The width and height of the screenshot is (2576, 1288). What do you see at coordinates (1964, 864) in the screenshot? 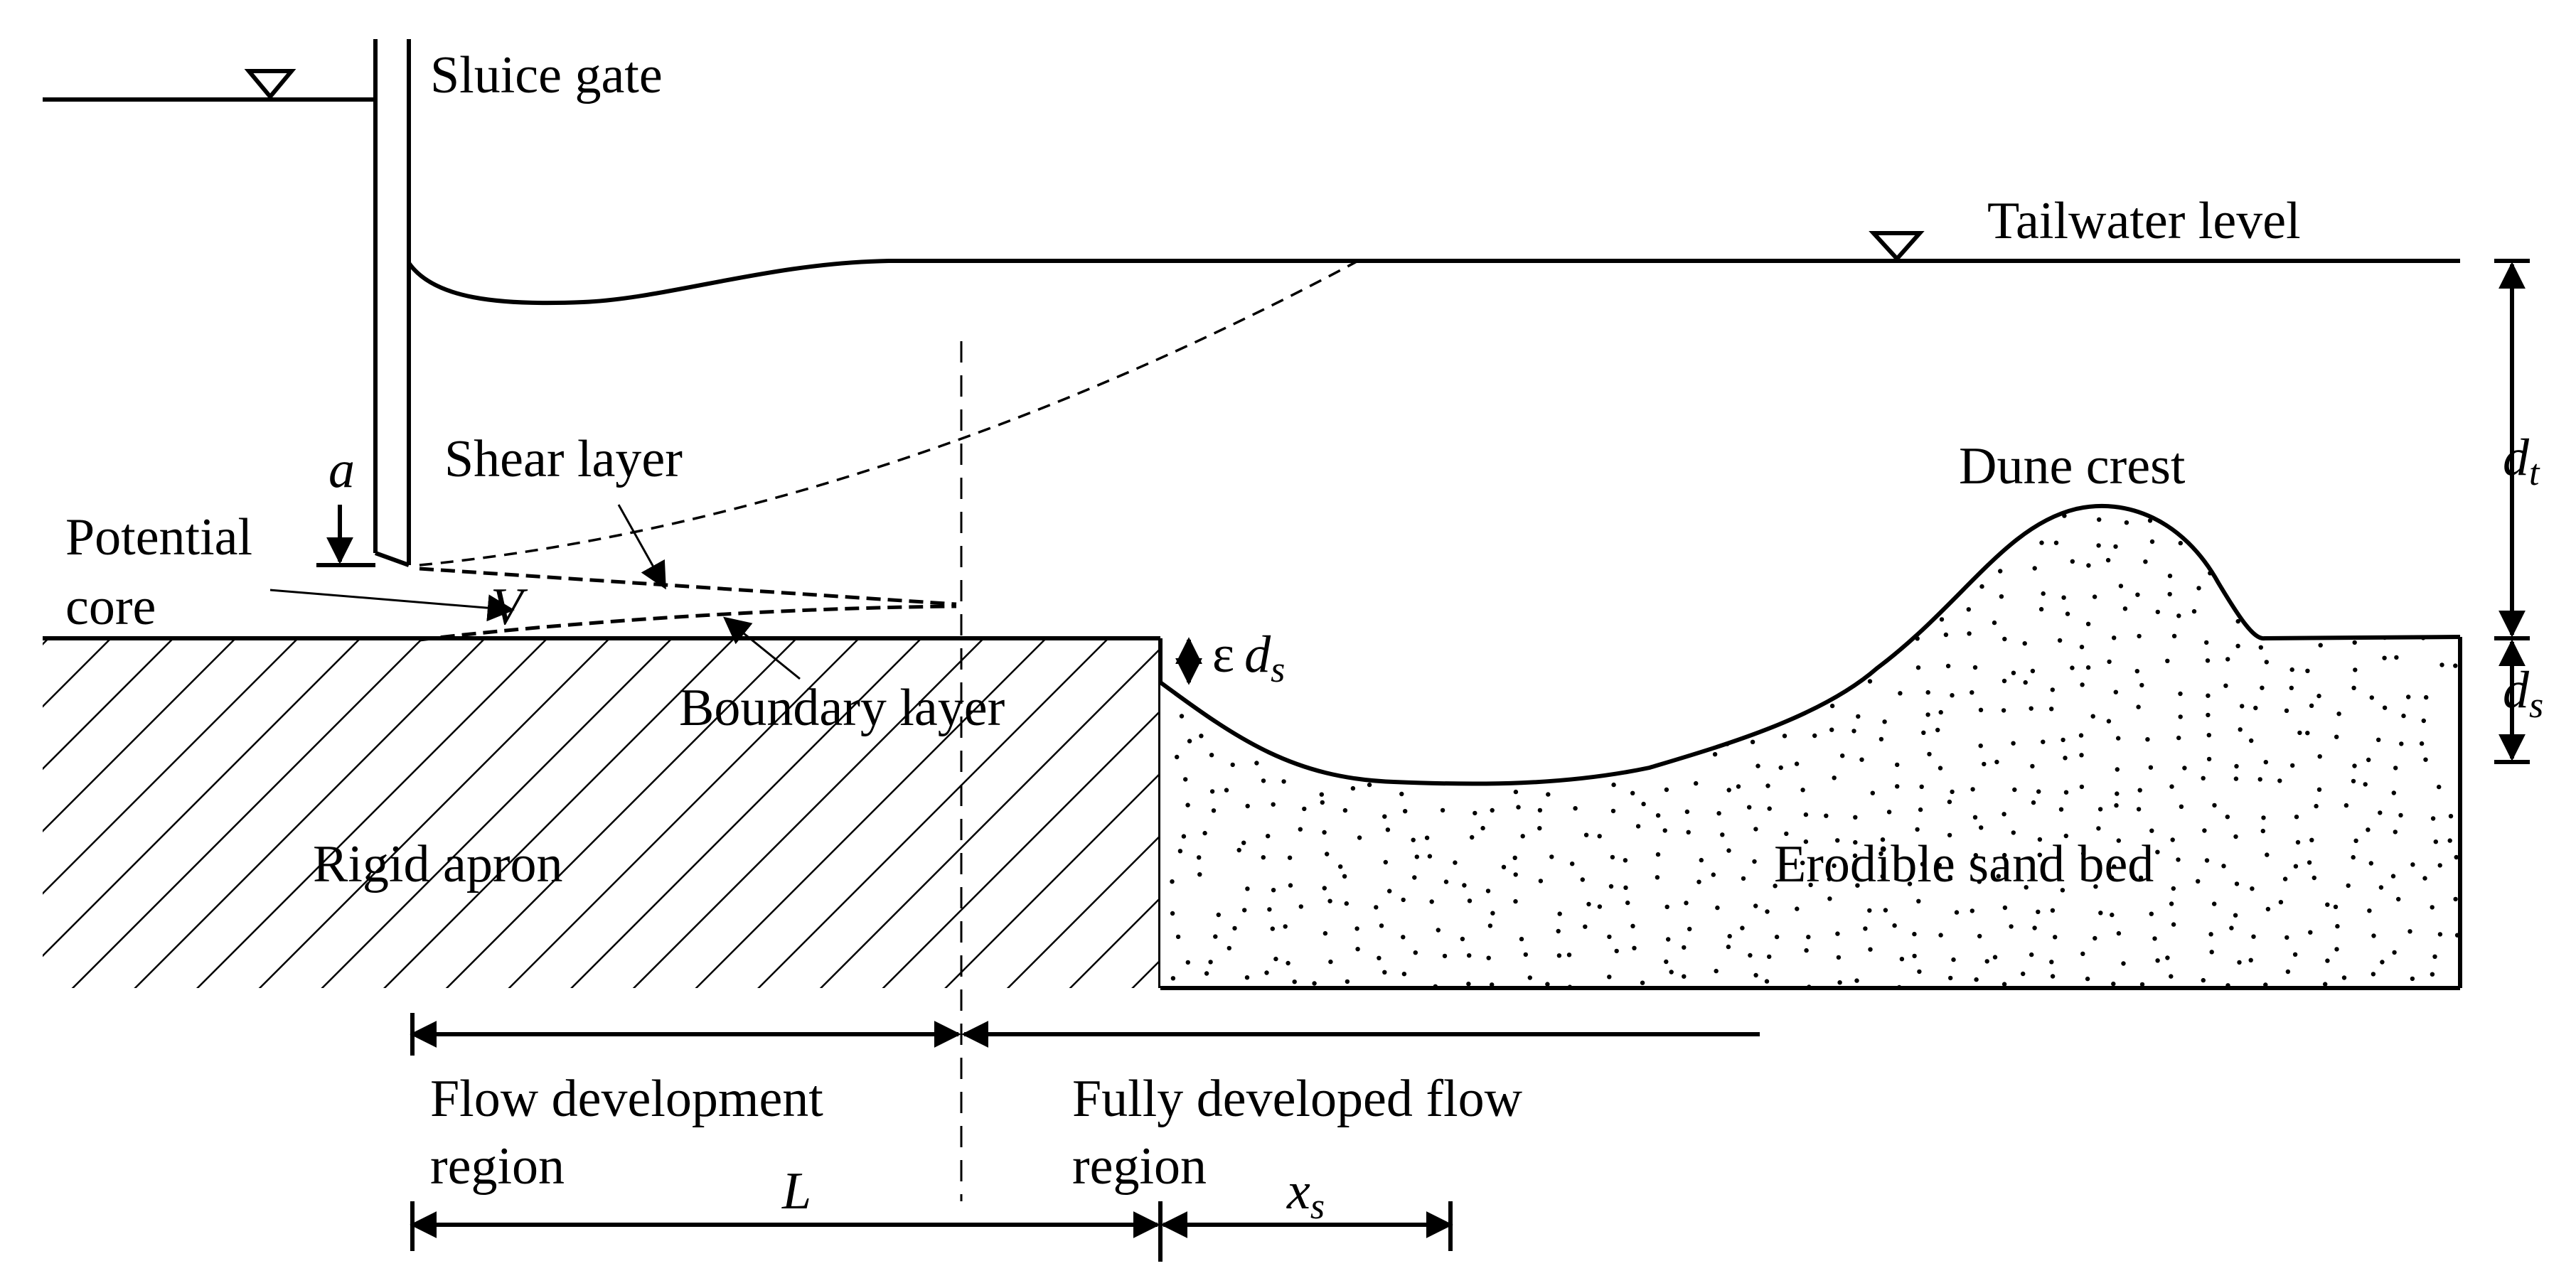
I see `sand-bed-label: Erodible sand bed` at bounding box center [1964, 864].